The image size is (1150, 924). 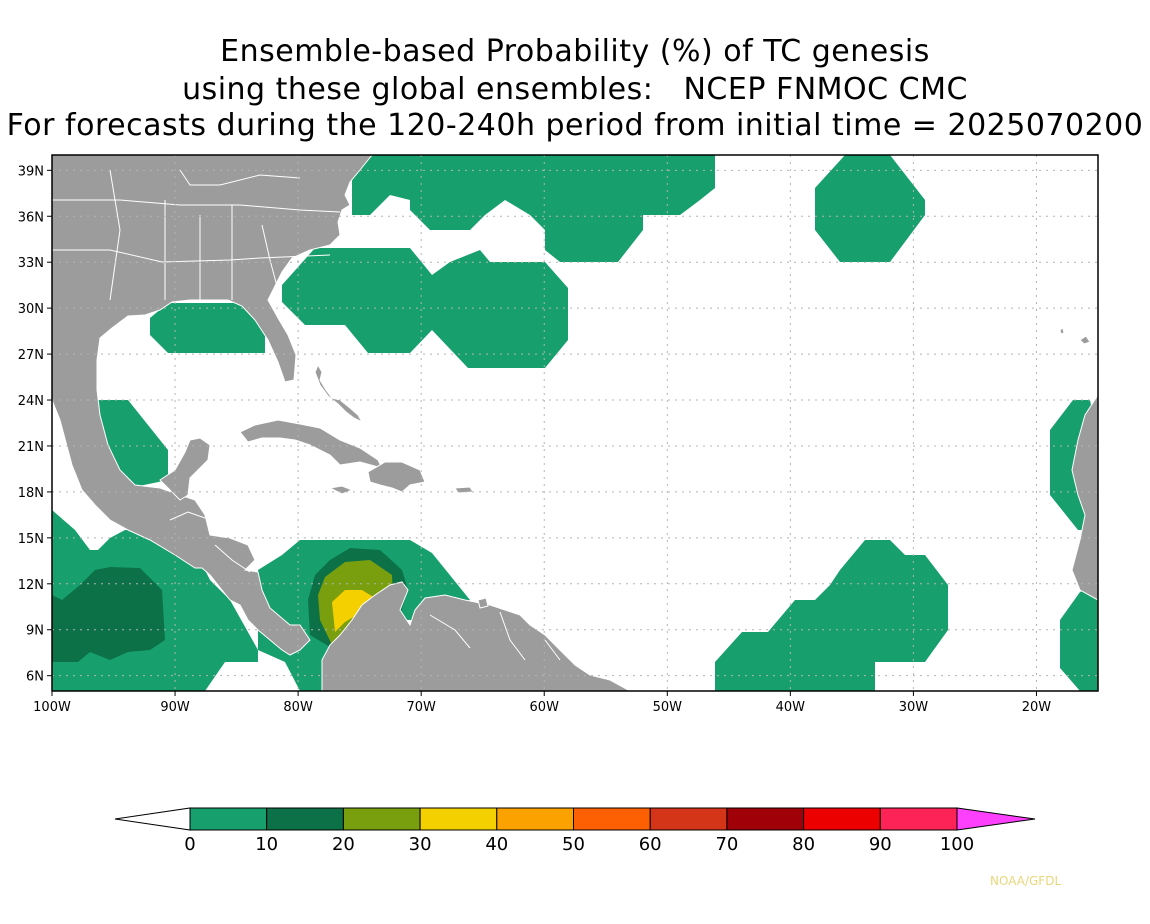 I want to click on colorbar-label: 50, so click(x=573, y=844).